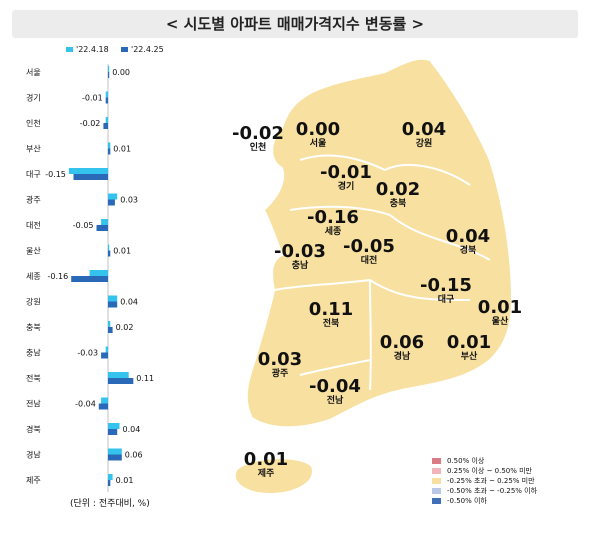 Image resolution: width=600 pixels, height=545 pixels. I want to click on map-region-11: 0.11 전북, so click(331, 315).